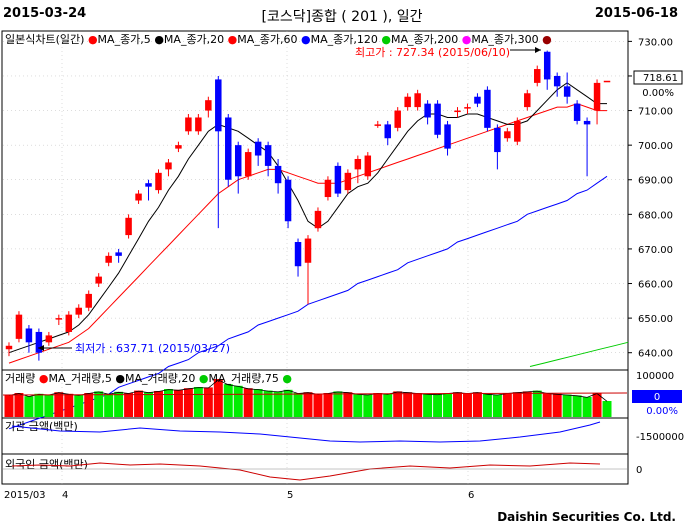 The image size is (684, 528). Describe the element at coordinates (20, 378) in the screenshot. I see `legend-volume: 거래량` at that location.